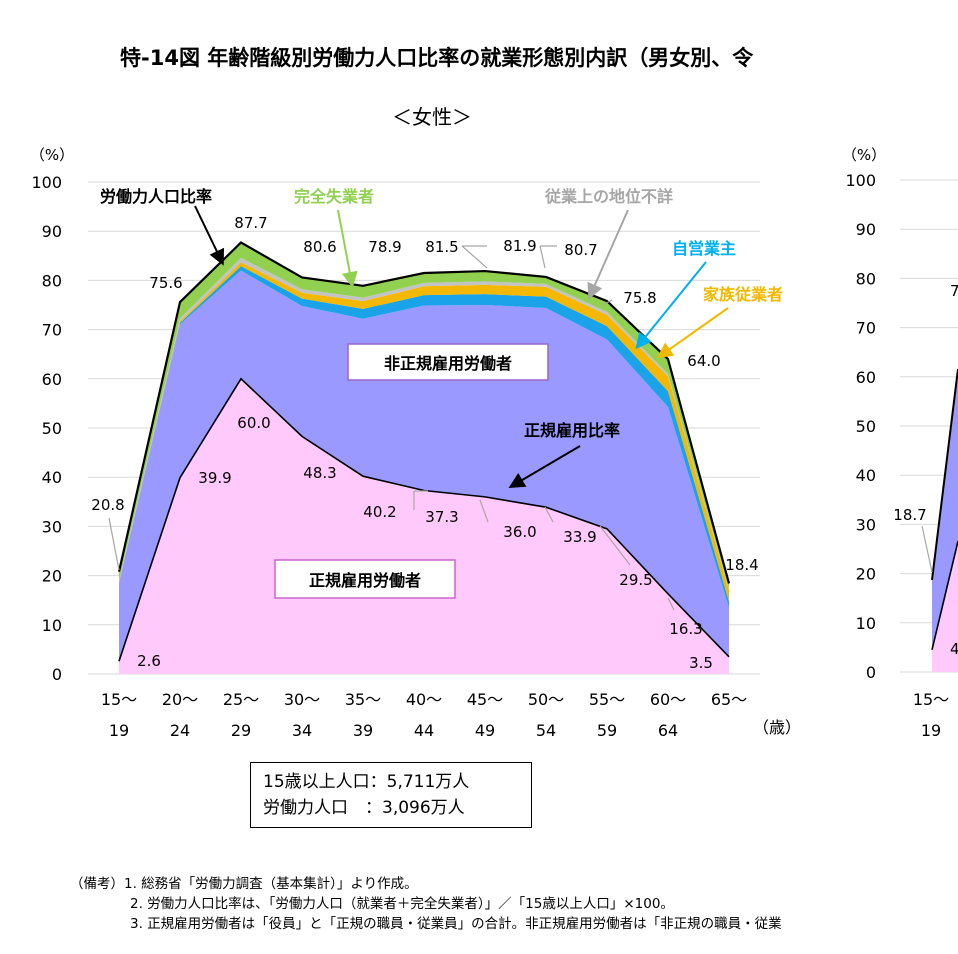 The width and height of the screenshot is (958, 954). Describe the element at coordinates (954, 291) in the screenshot. I see `right-labor-label: 73` at that location.